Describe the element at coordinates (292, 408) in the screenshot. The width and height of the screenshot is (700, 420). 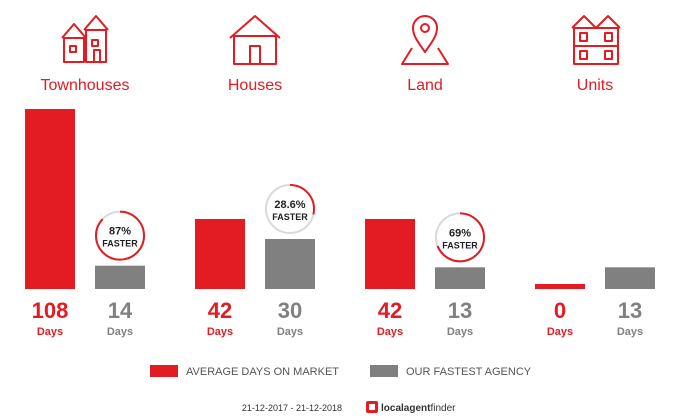
I see `date-range: 21-12-2017 - 21-12-2018` at that location.